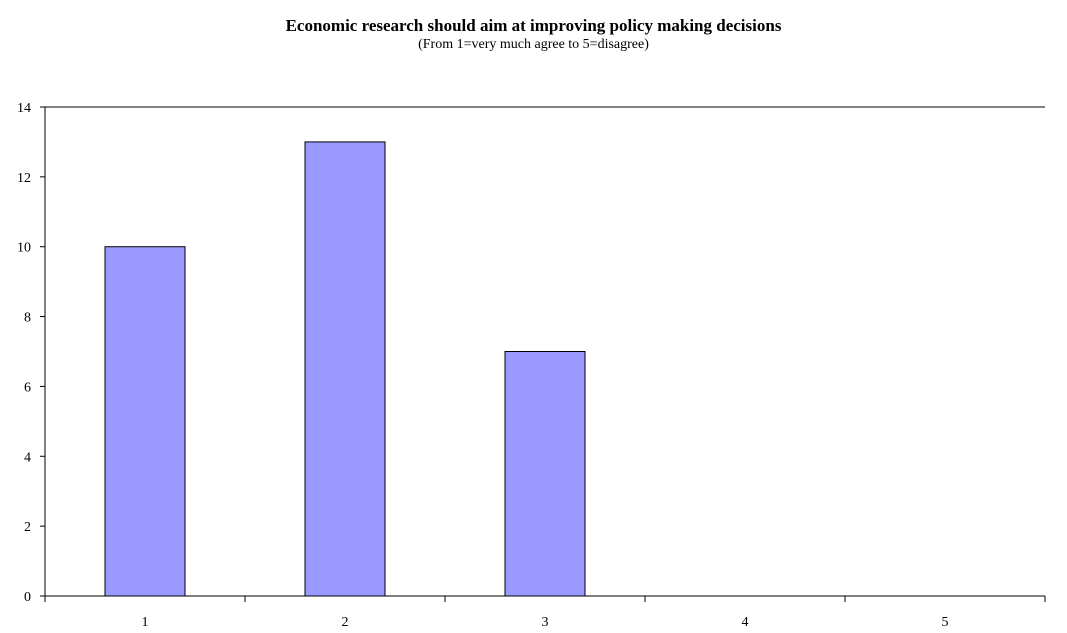 This screenshot has width=1067, height=633. I want to click on y-tick-labels: 0 2 4 6 8 10 12 14, so click(24, 353).